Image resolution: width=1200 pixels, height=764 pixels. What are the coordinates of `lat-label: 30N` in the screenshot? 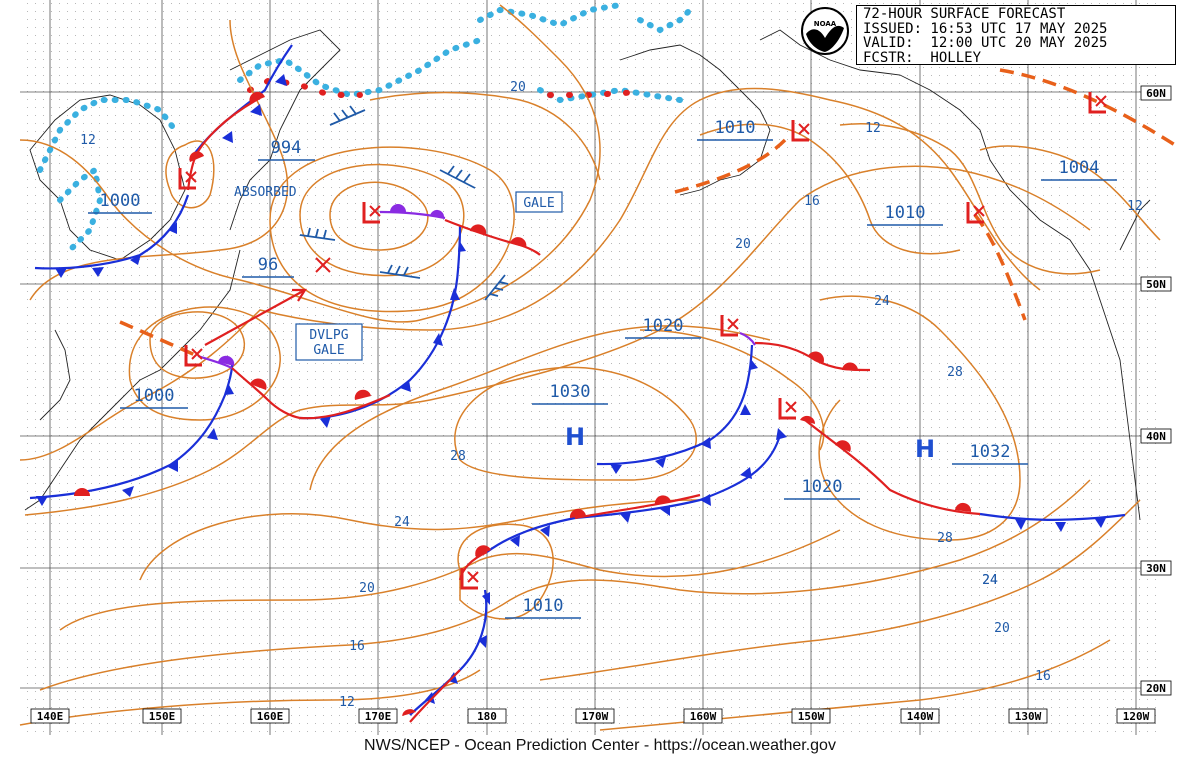 It's located at (1156, 568).